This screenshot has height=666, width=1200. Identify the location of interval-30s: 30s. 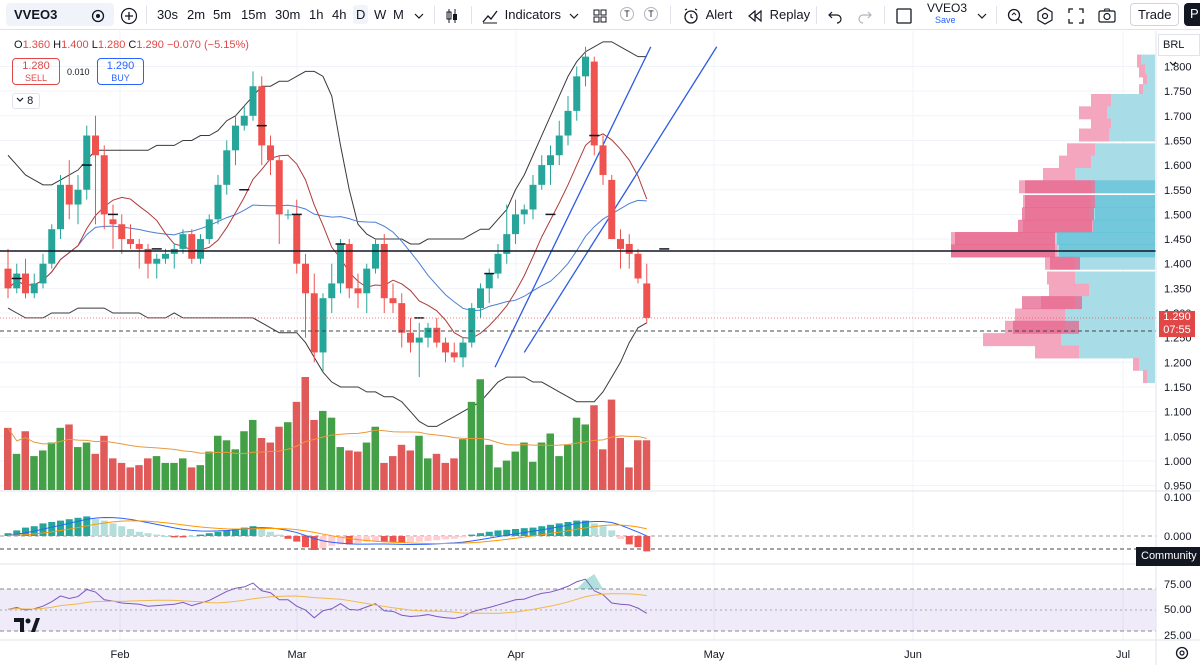
(167, 14).